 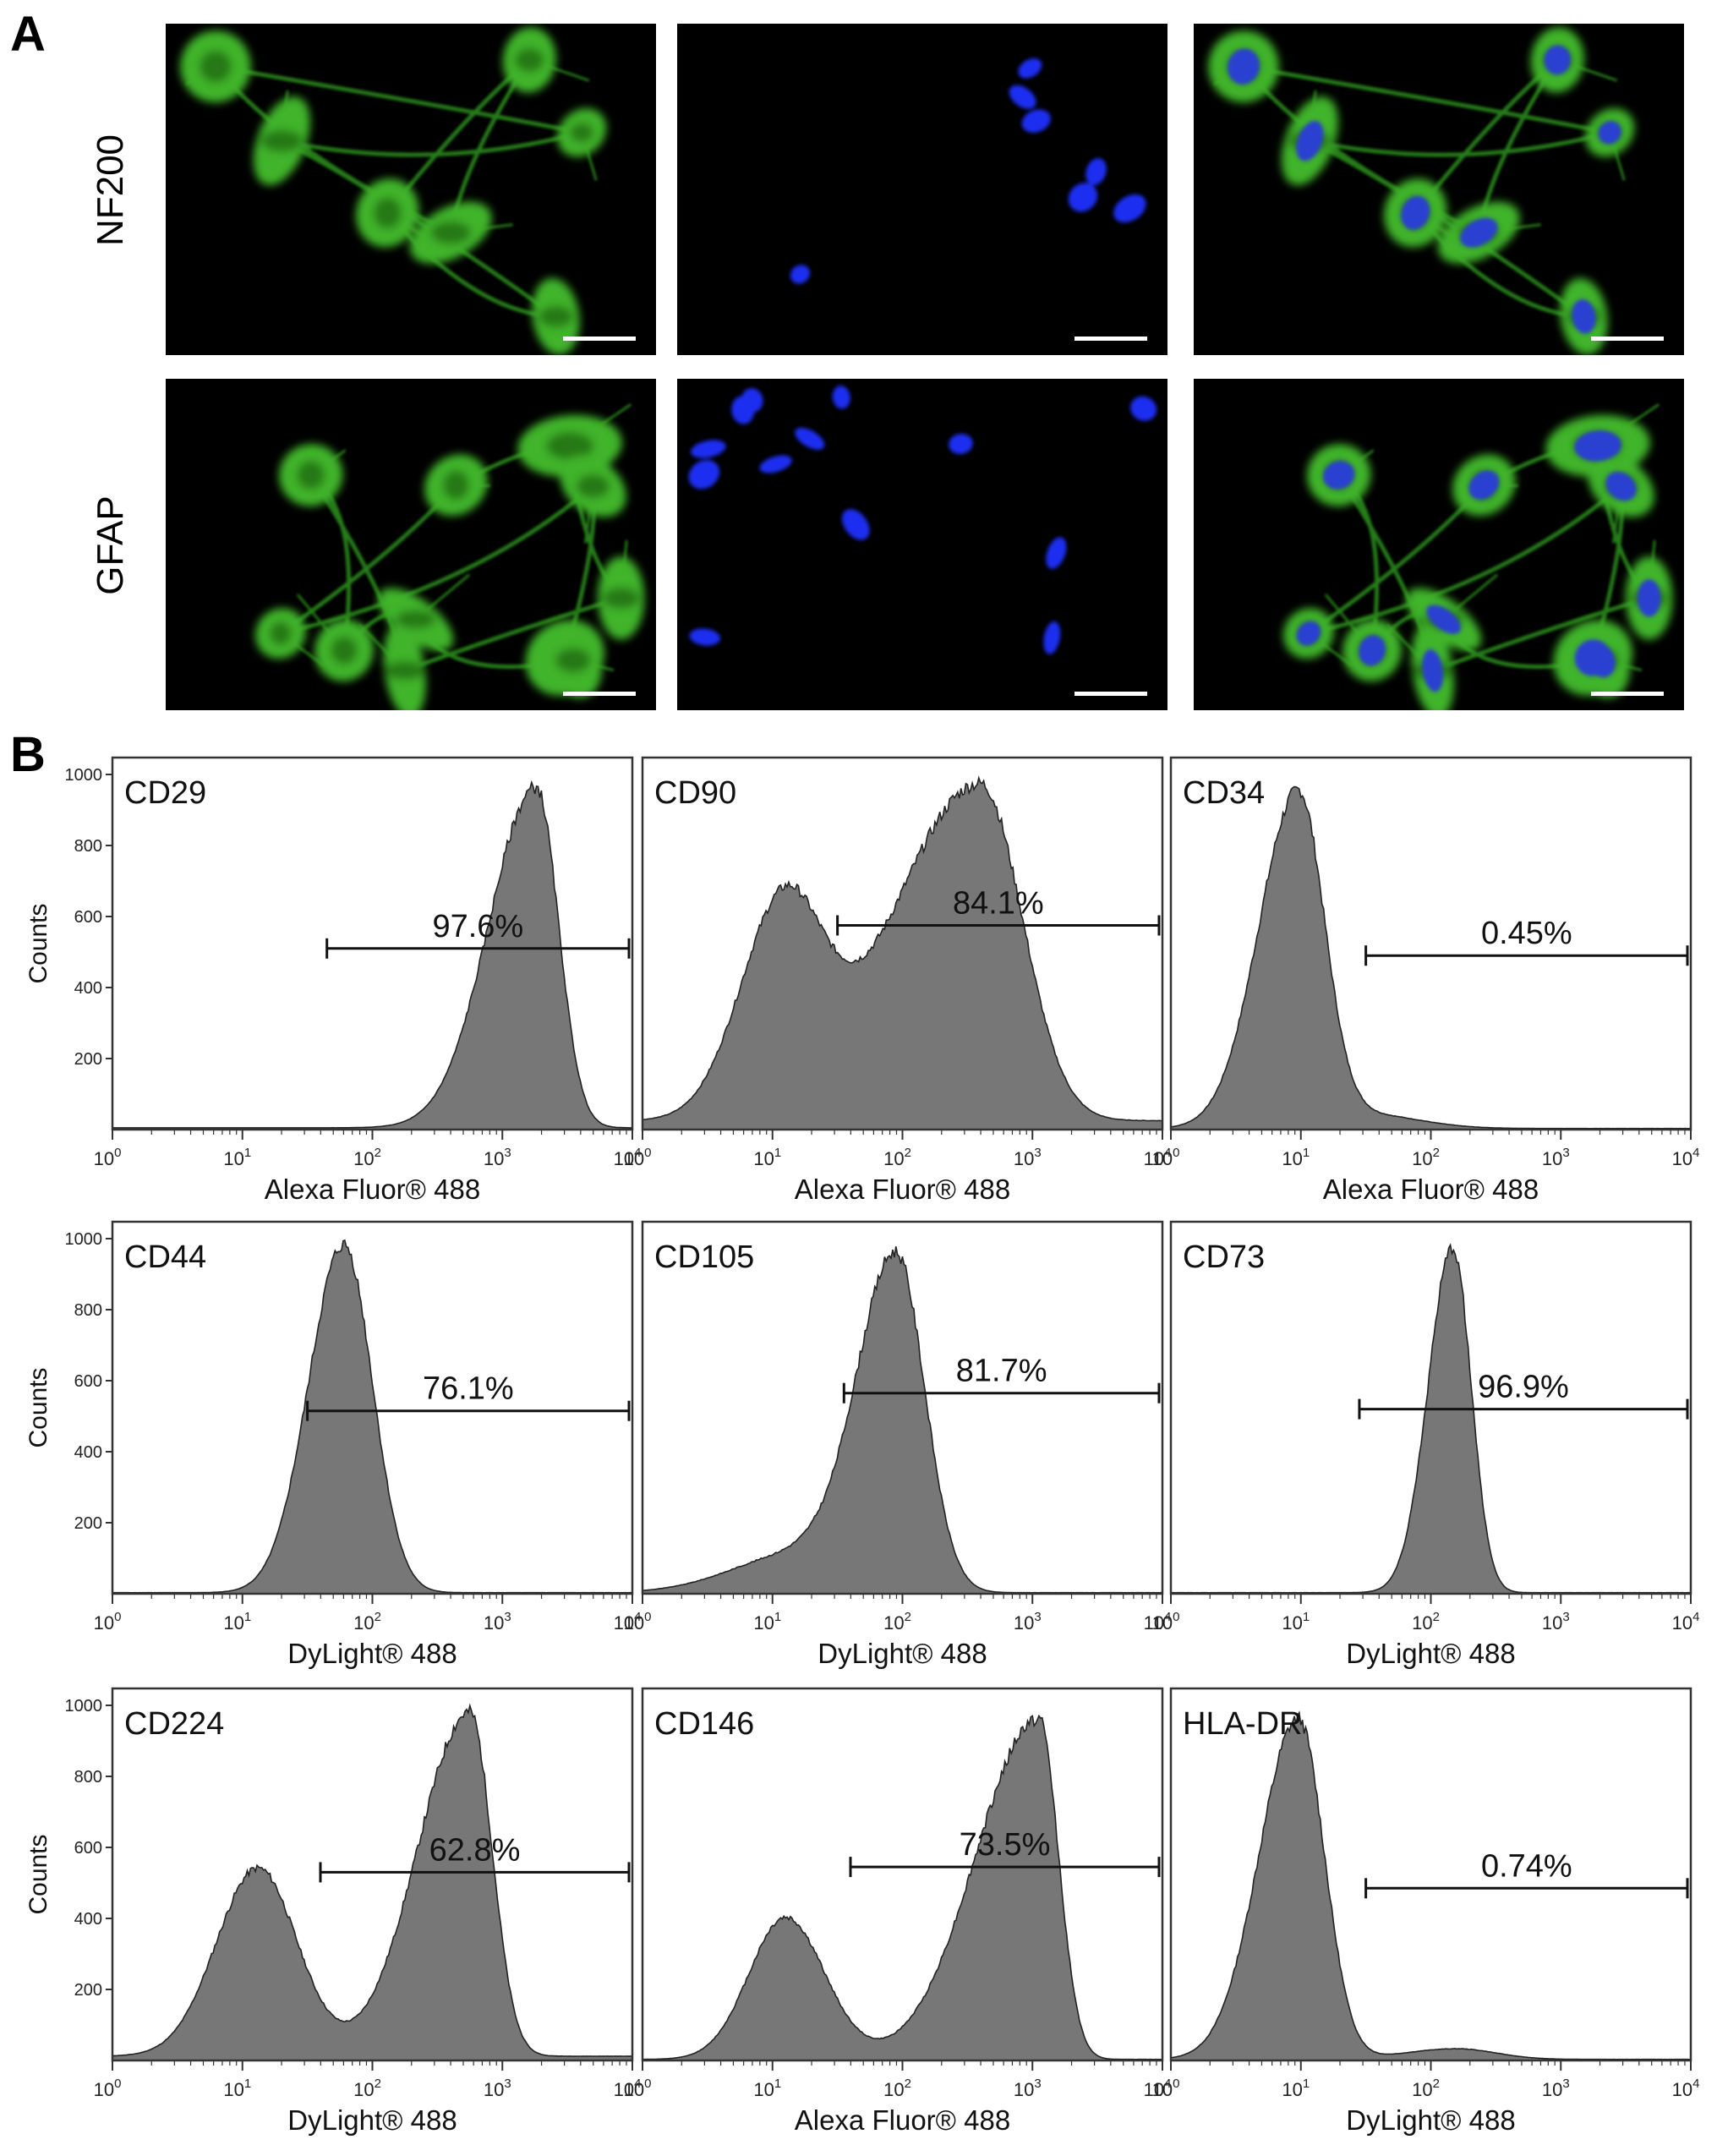 I want to click on histogram-hla-dr: 10⁰ 10¹ 10² 10³ 10⁴ DyLight® 488 HLA-DR 0.74%, so click(x=1425, y=1911).